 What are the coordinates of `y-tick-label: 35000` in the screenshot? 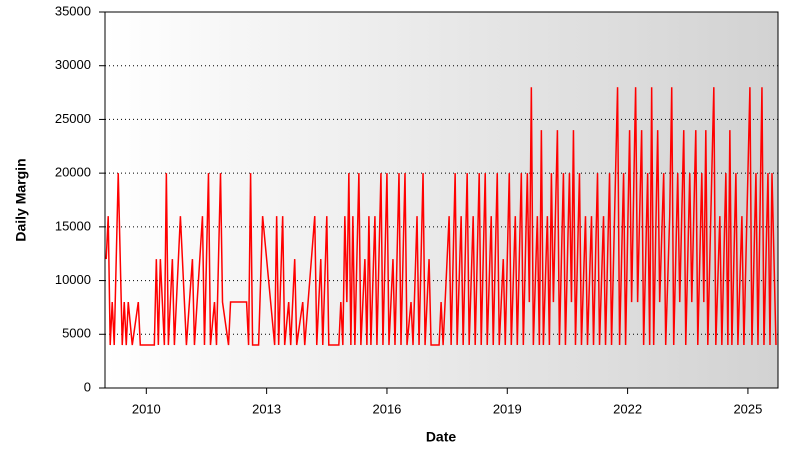 It's located at (73, 10).